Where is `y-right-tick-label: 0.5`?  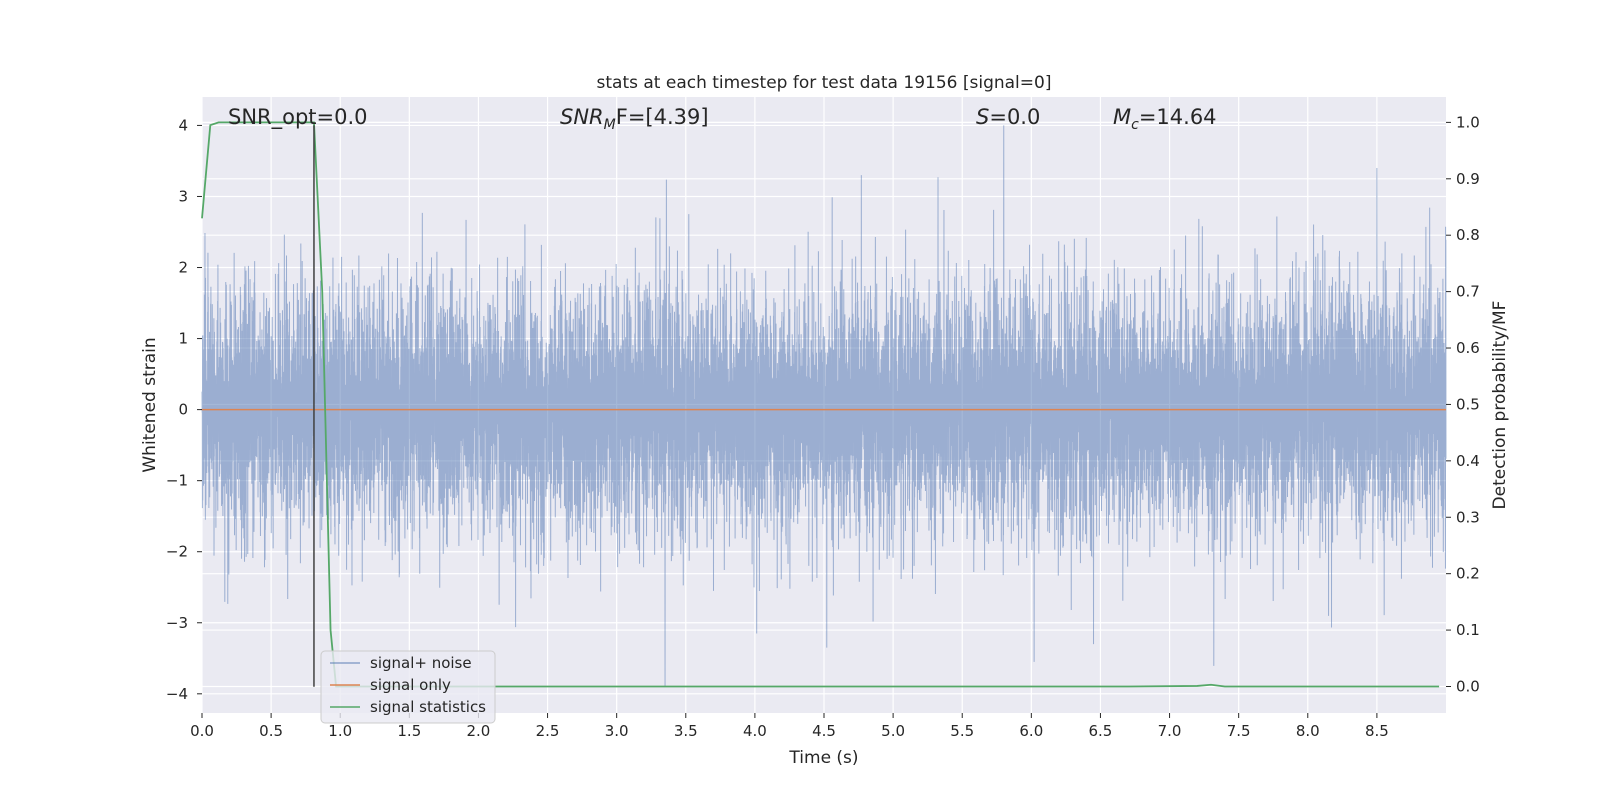
y-right-tick-label: 0.5 is located at coordinates (1468, 404).